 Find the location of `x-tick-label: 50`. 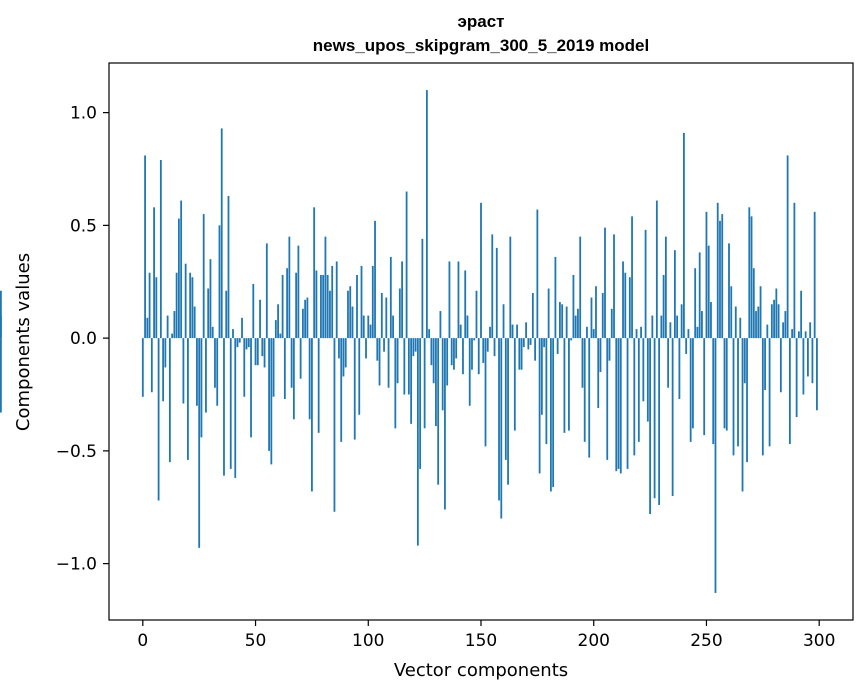

x-tick-label: 50 is located at coordinates (256, 641).